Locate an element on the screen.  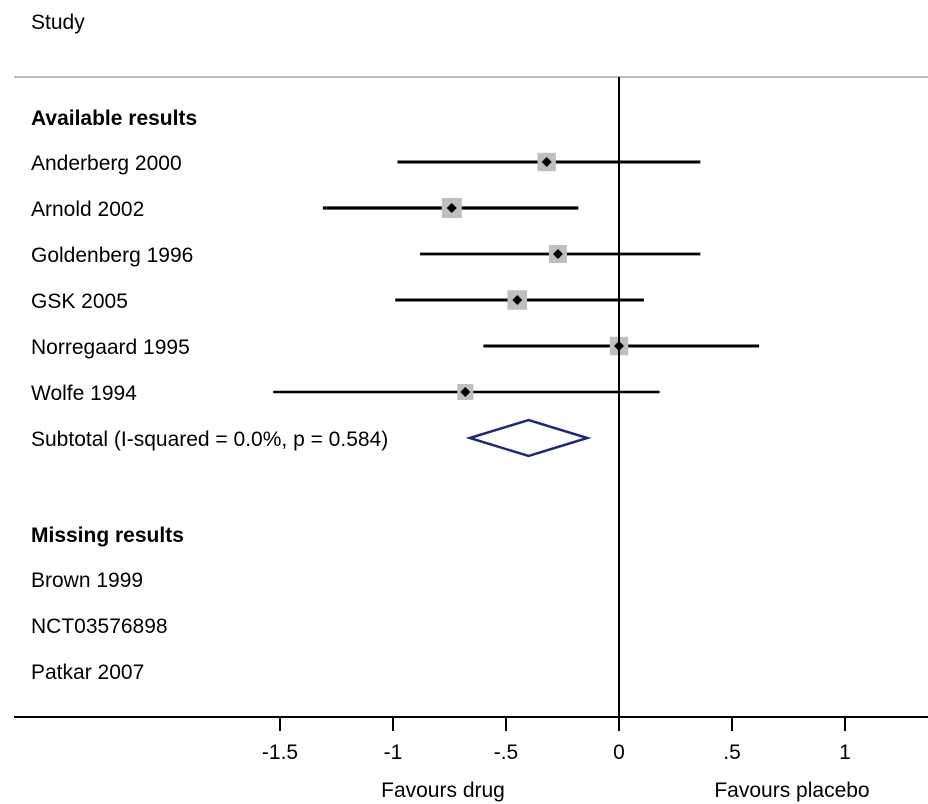
study-label: Anderberg 2000 is located at coordinates (106, 163).